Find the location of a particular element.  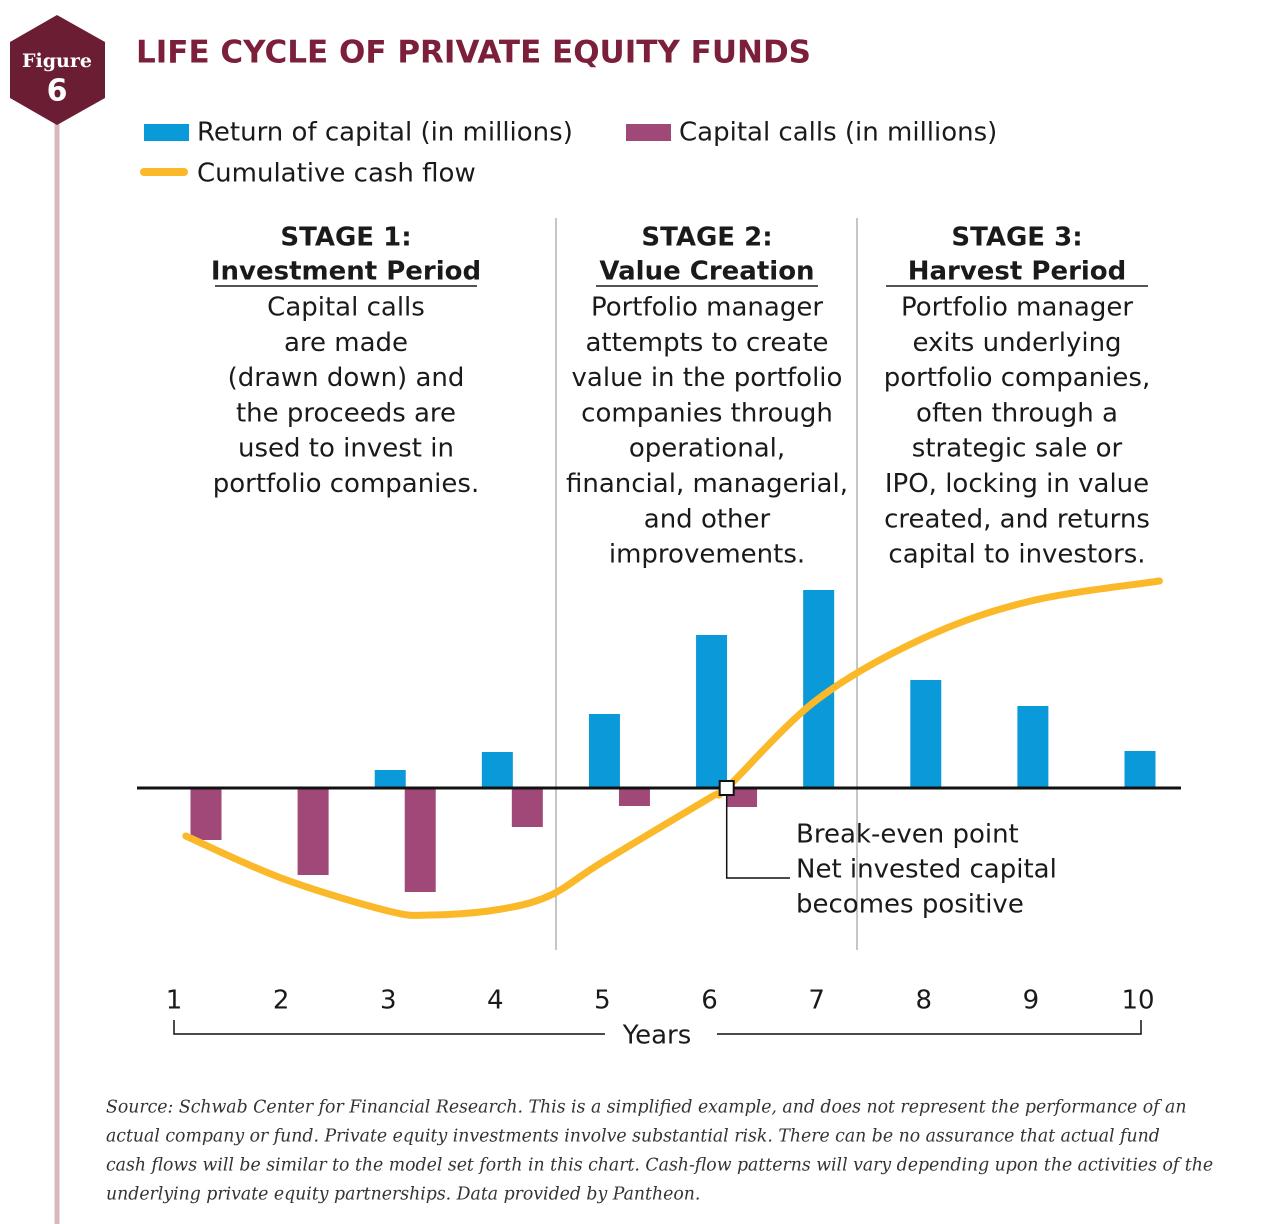

figure-number: 6 is located at coordinates (57, 91).